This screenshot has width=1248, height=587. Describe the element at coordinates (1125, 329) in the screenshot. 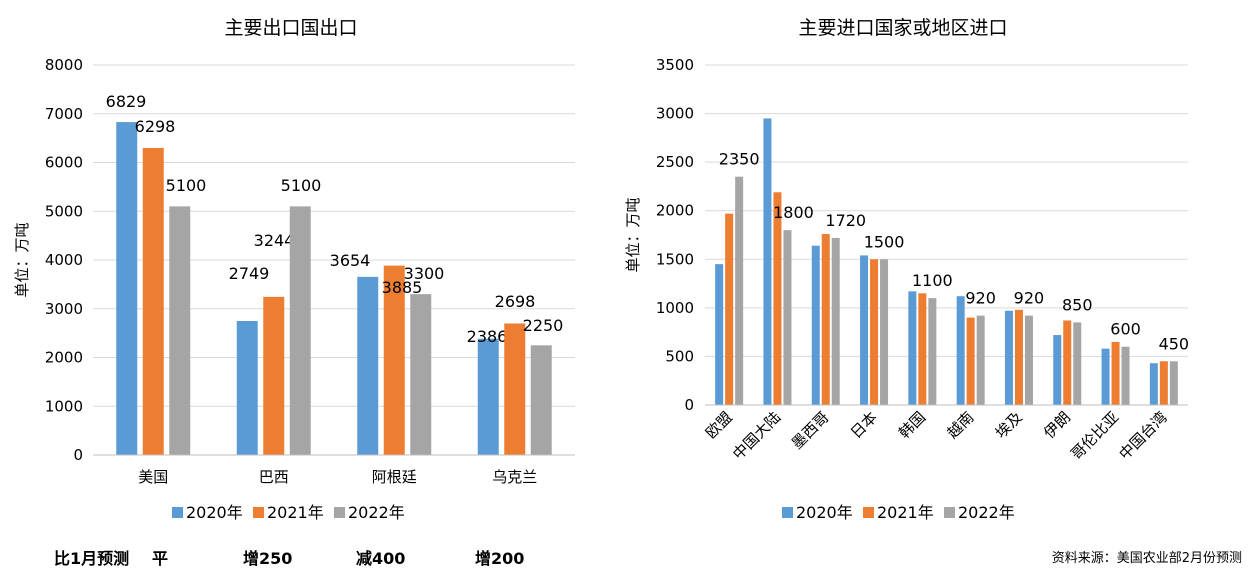

I see `chart2-data-label: 600` at that location.